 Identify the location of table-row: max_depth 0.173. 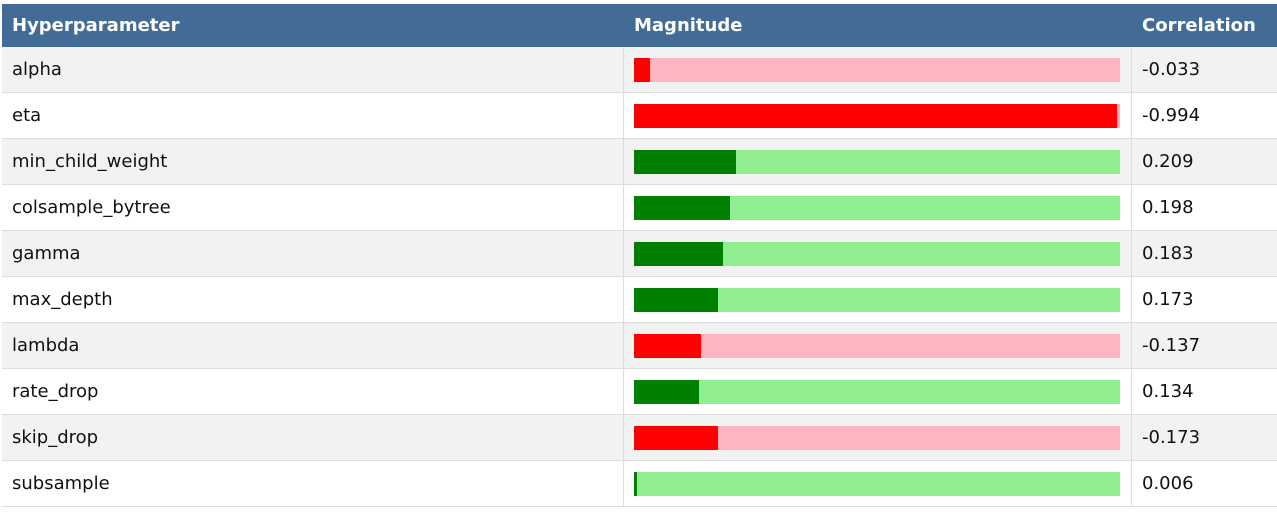
(639, 300).